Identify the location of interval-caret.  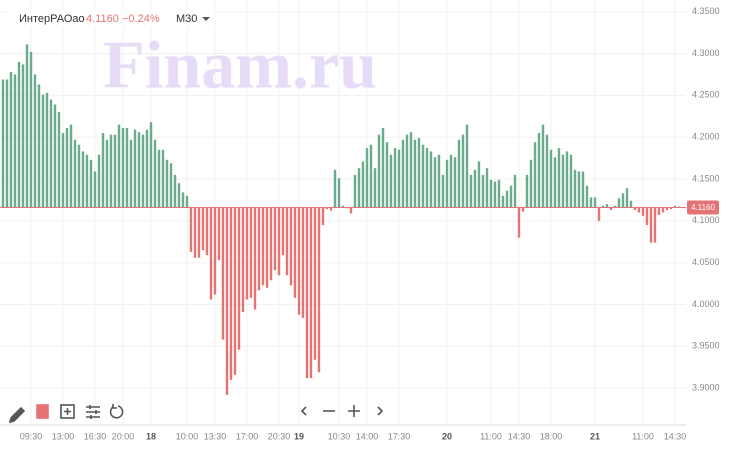
(206, 19).